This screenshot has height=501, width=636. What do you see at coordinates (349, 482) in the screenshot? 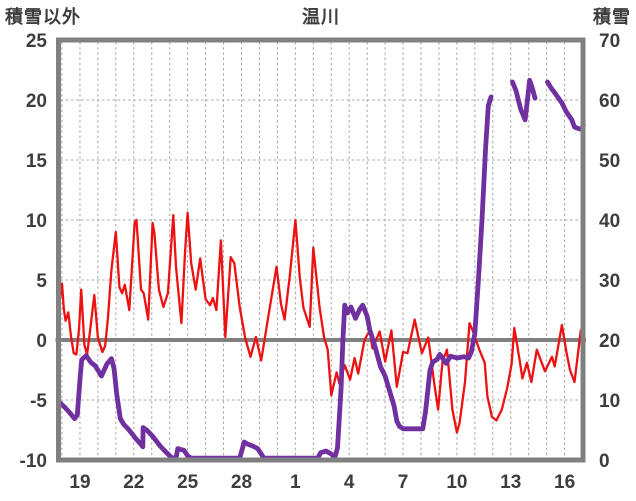
I see `x-axis-tick-label: 4` at bounding box center [349, 482].